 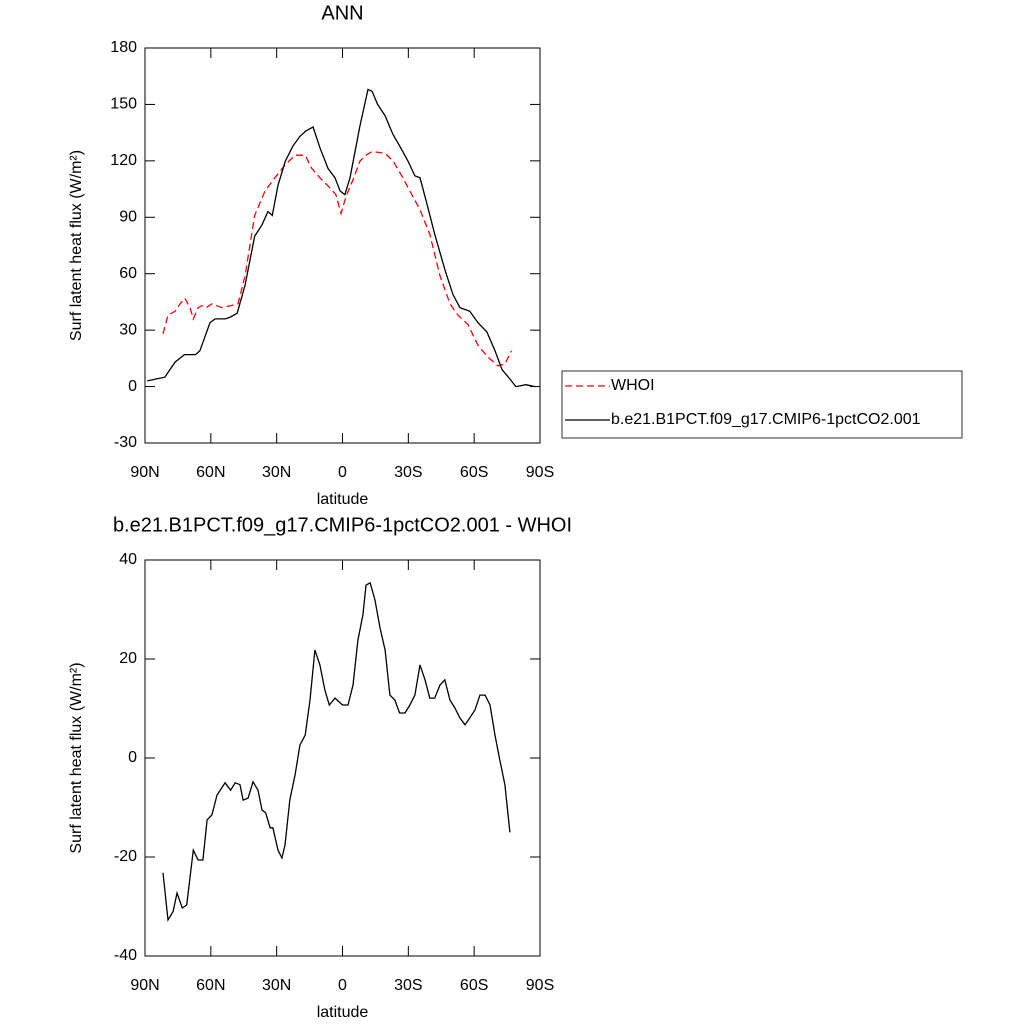 What do you see at coordinates (125, 856) in the screenshot?
I see `y-tick-label: -20` at bounding box center [125, 856].